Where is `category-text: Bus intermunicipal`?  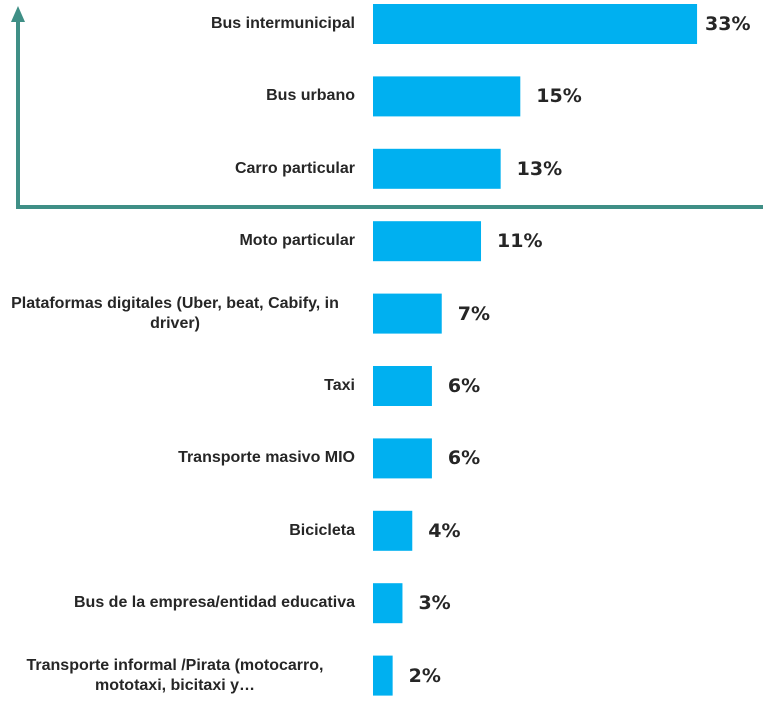 category-text: Bus intermunicipal is located at coordinates (282, 23).